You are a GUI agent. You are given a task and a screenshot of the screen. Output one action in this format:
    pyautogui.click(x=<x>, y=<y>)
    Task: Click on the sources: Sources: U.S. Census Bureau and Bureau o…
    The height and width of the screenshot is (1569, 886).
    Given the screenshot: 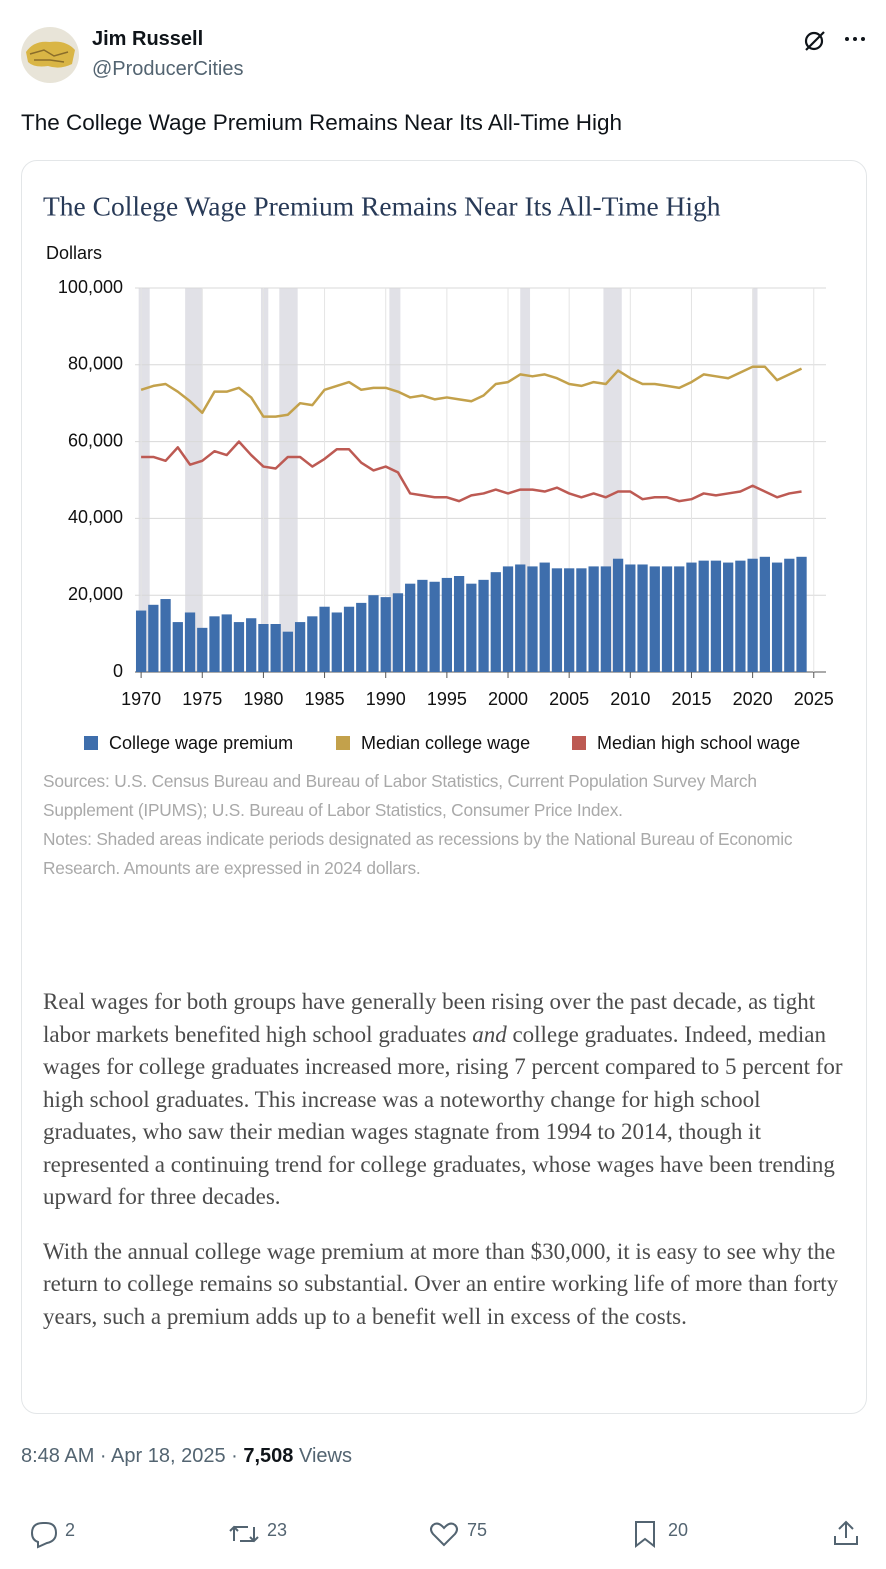 What is the action you would take?
    pyautogui.click(x=400, y=795)
    